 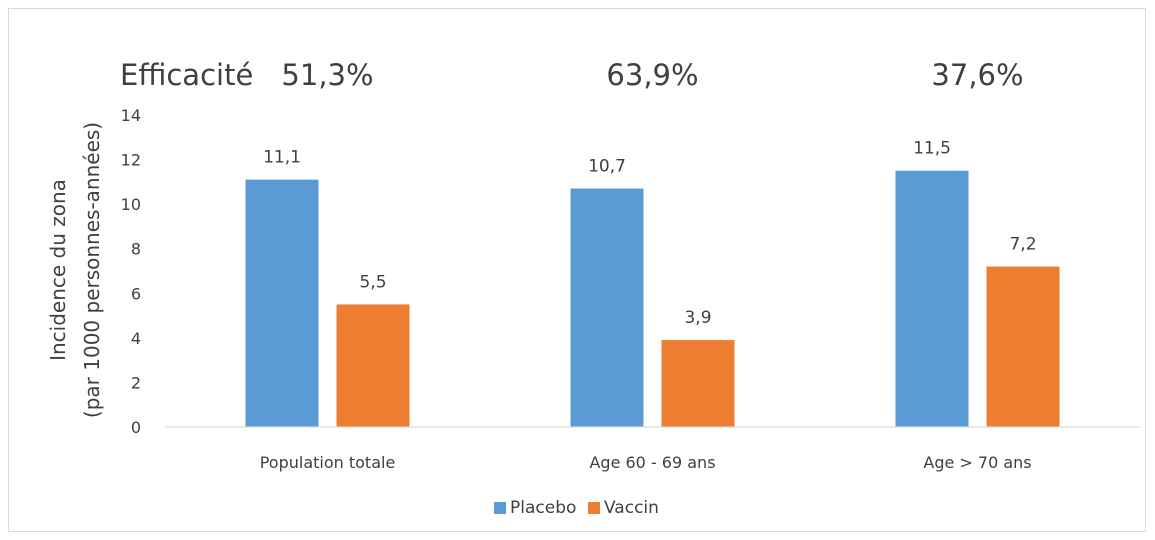 What do you see at coordinates (1022, 245) in the screenshot?
I see `data-label-vaccin: 7,2` at bounding box center [1022, 245].